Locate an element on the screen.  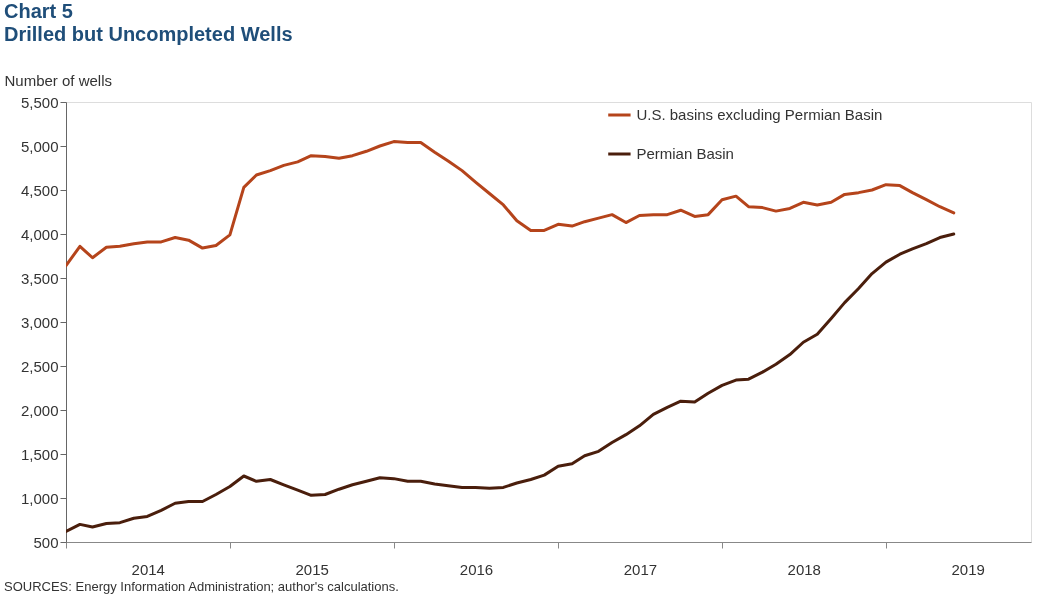
y-axis-title: Number of wells is located at coordinates (58, 80).